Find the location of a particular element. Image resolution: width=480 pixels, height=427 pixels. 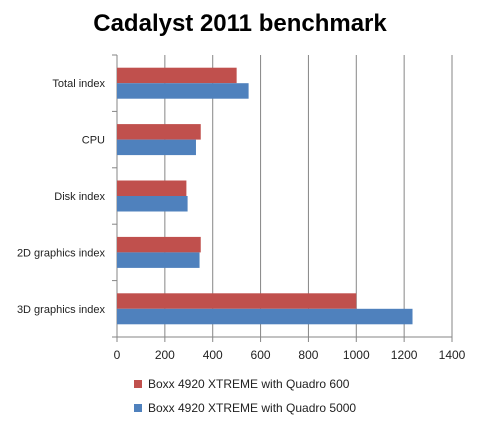

x-tick-label: 1000 is located at coordinates (356, 355).